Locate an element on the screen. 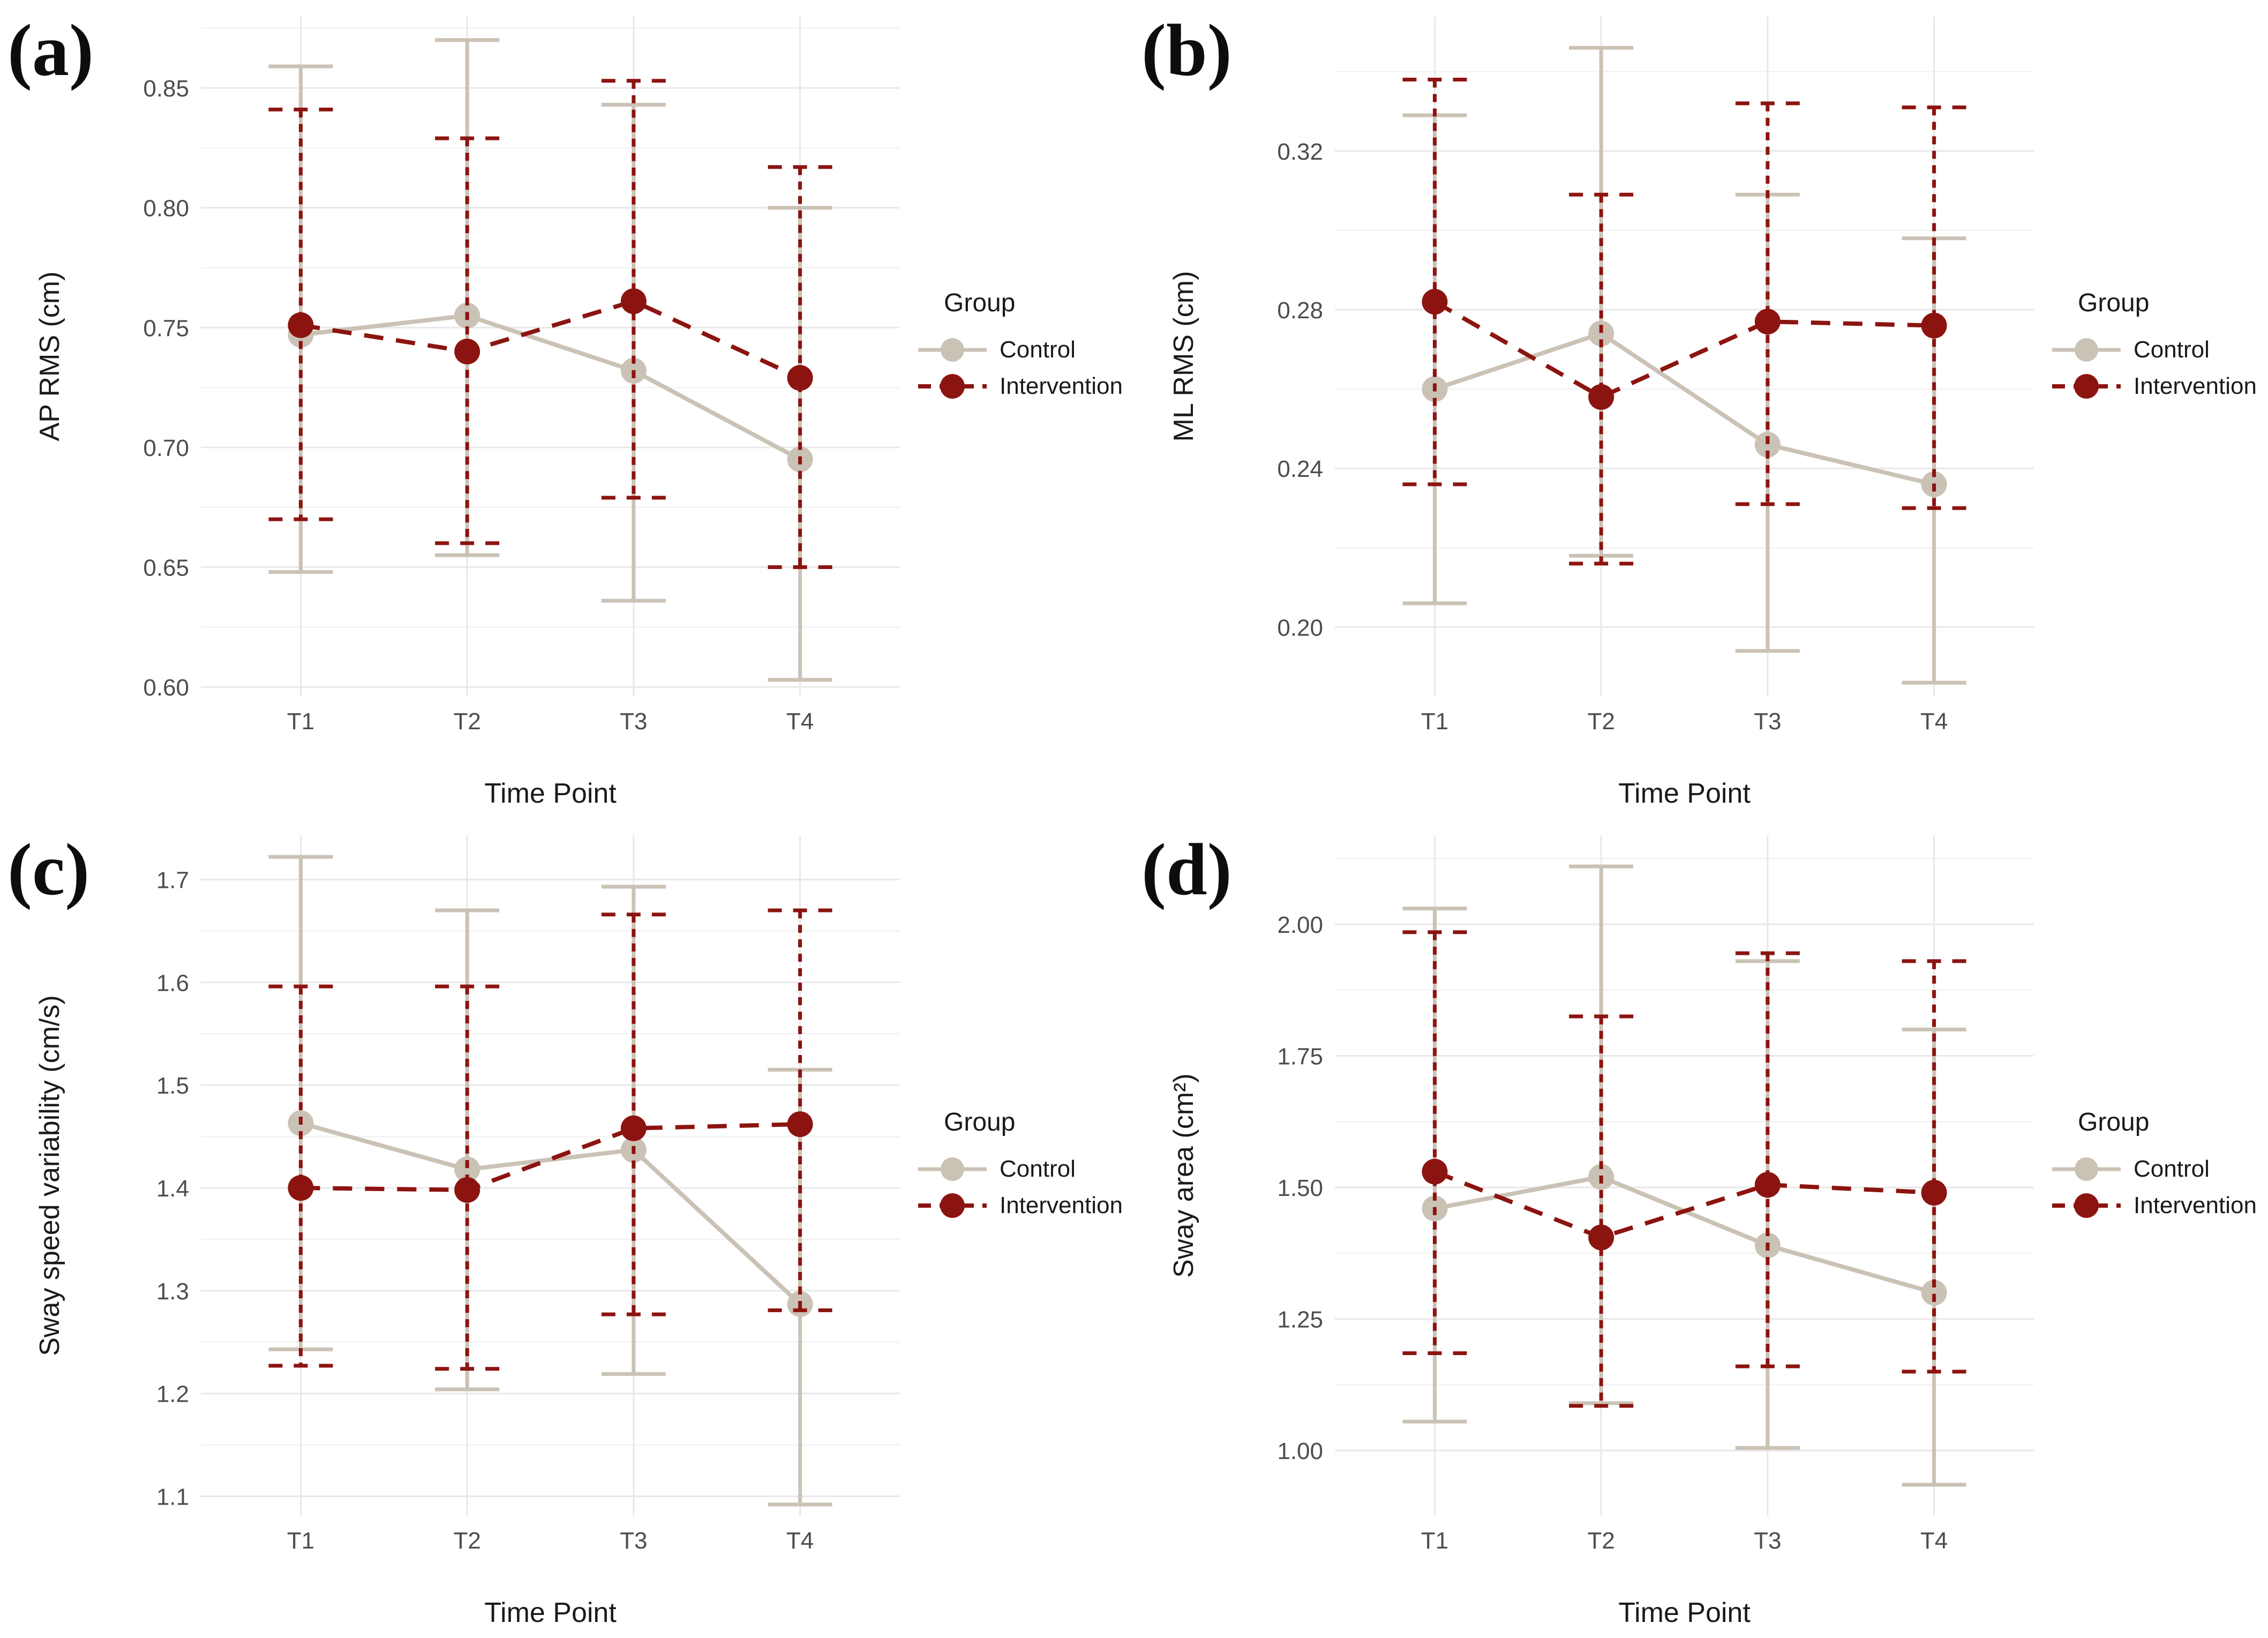 Image resolution: width=2268 pixels, height=1638 pixels. y-tick-label: 0.28 is located at coordinates (1300, 310).